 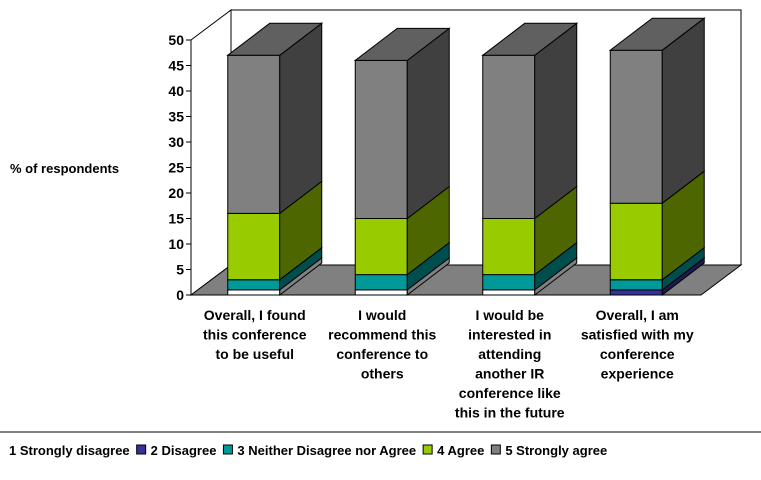 I want to click on y-tick-label: 0, so click(x=180, y=295).